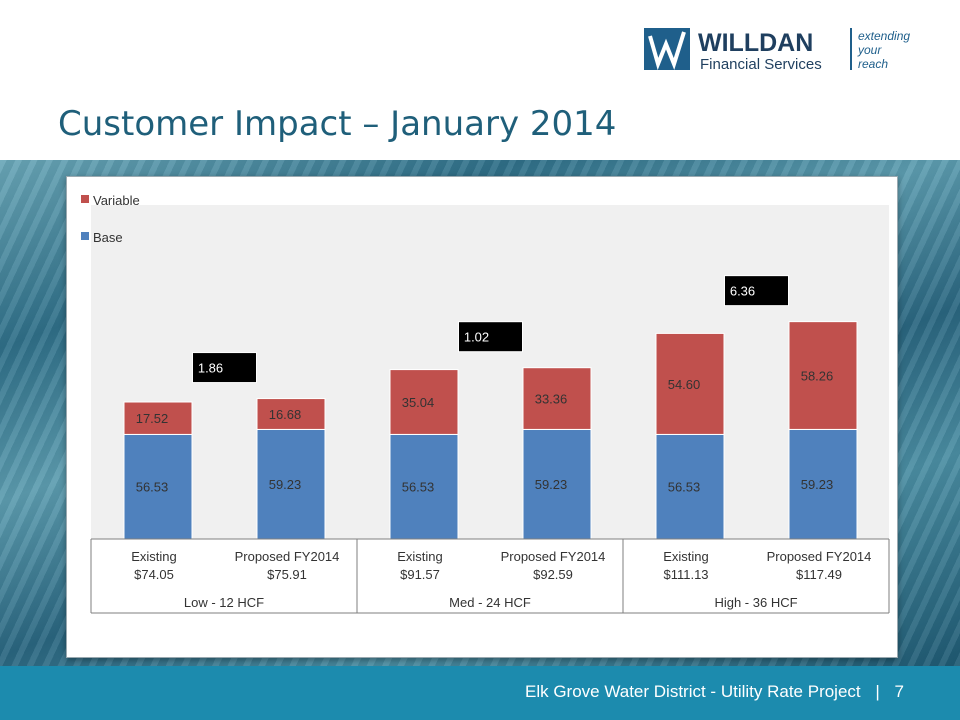  Describe the element at coordinates (476, 337) in the screenshot. I see `difference-label-1: 1.02` at that location.